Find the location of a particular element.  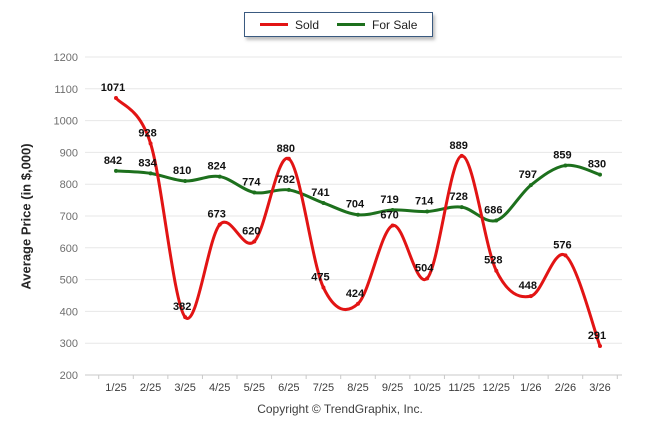

x-tick-label: 12/25 is located at coordinates (497, 388).